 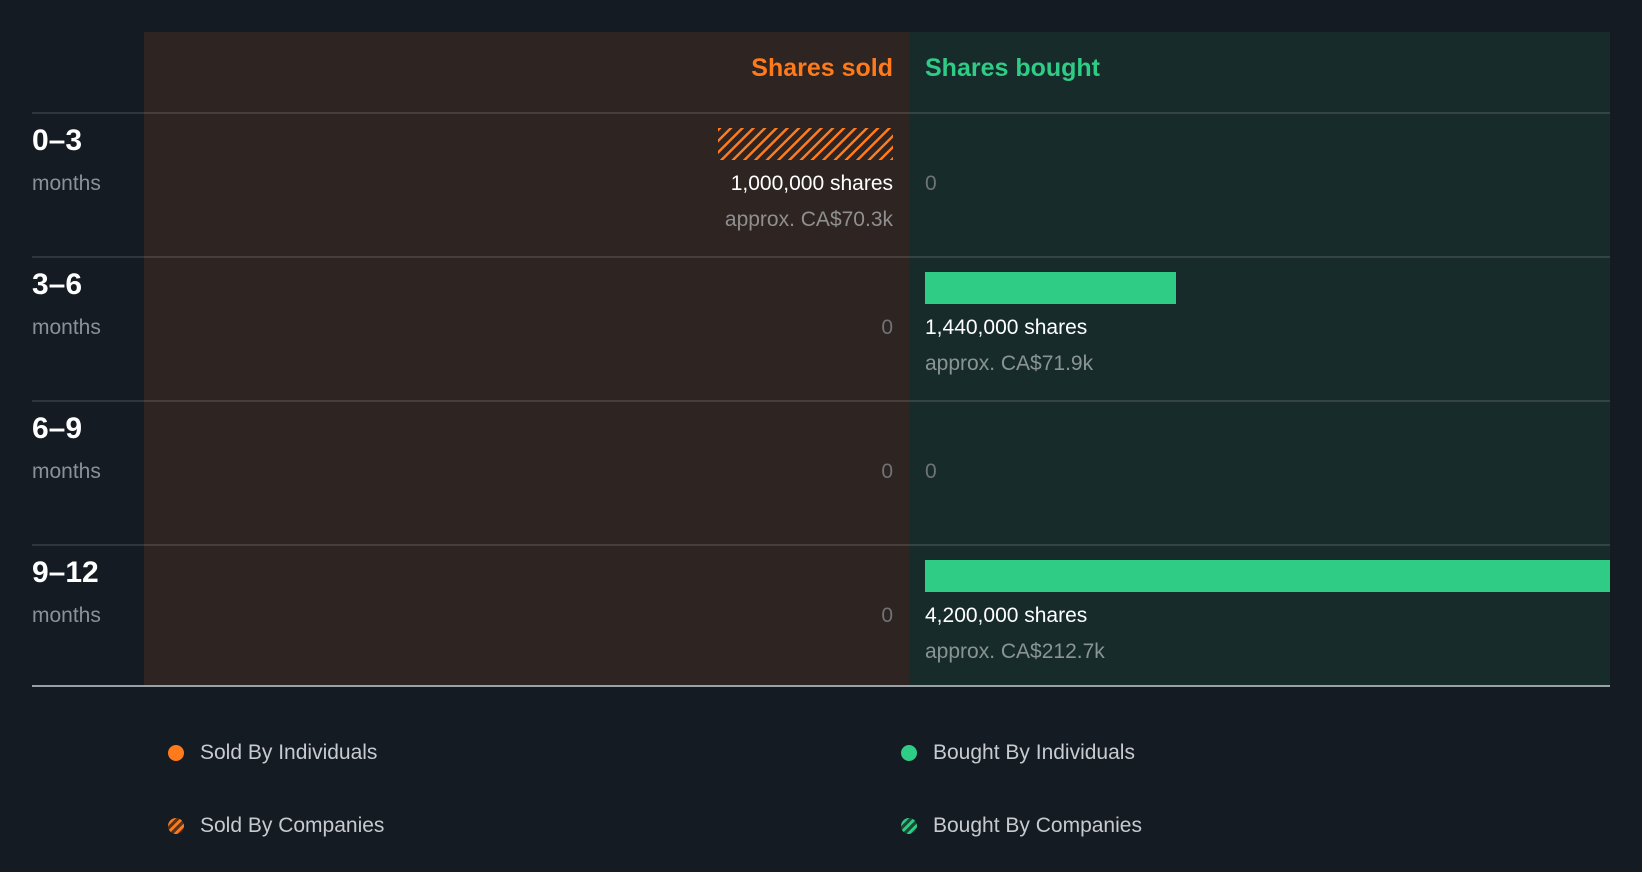 What do you see at coordinates (1013, 68) in the screenshot?
I see `shares-bought-header: Shares bought` at bounding box center [1013, 68].